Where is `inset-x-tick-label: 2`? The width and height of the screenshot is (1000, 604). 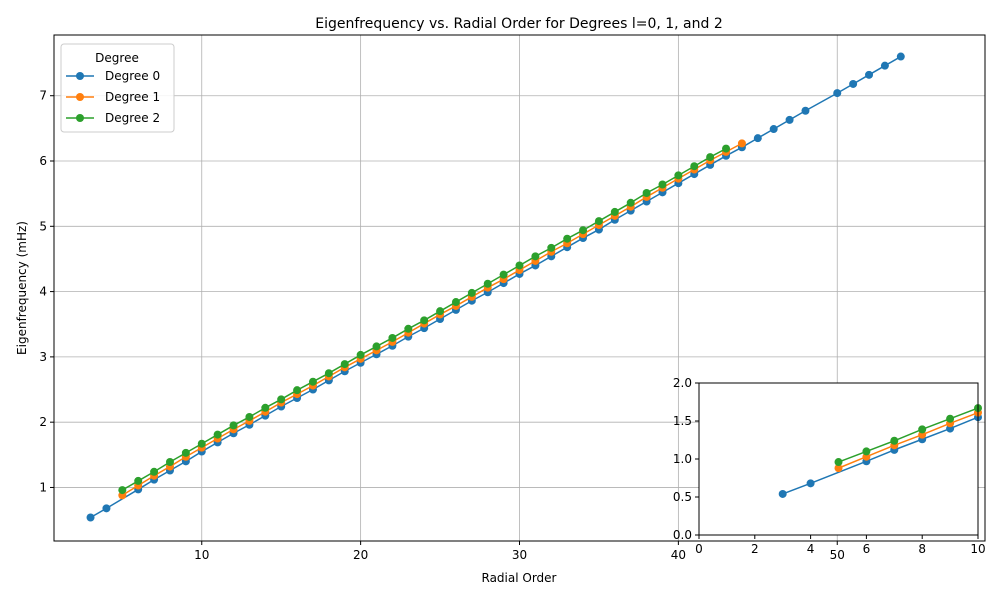 inset-x-tick-label: 2 is located at coordinates (755, 549).